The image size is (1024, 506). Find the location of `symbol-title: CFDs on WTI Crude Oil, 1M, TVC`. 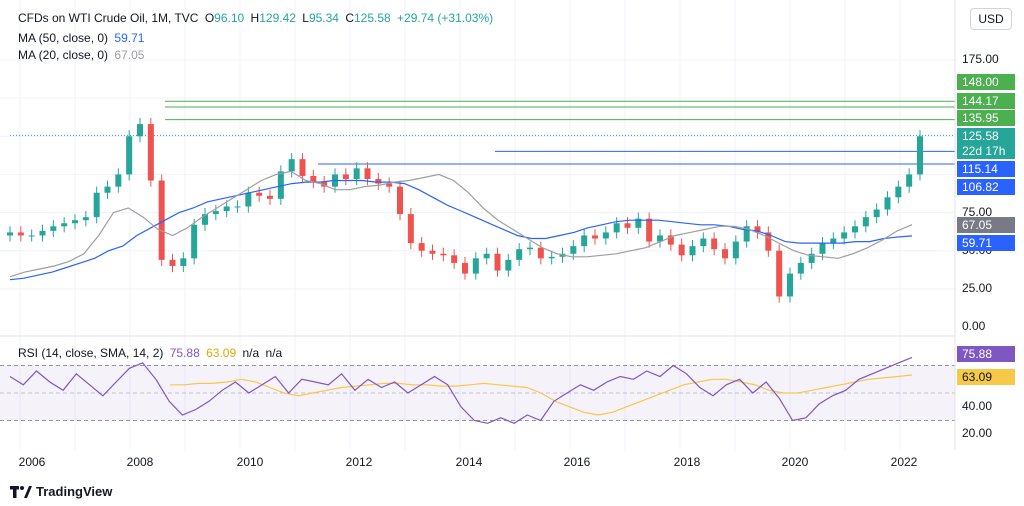

symbol-title: CFDs on WTI Crude Oil, 1M, TVC is located at coordinates (108, 18).